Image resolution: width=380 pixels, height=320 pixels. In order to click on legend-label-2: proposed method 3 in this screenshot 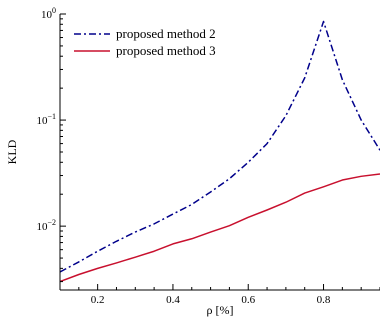, I will do `click(166, 50)`.